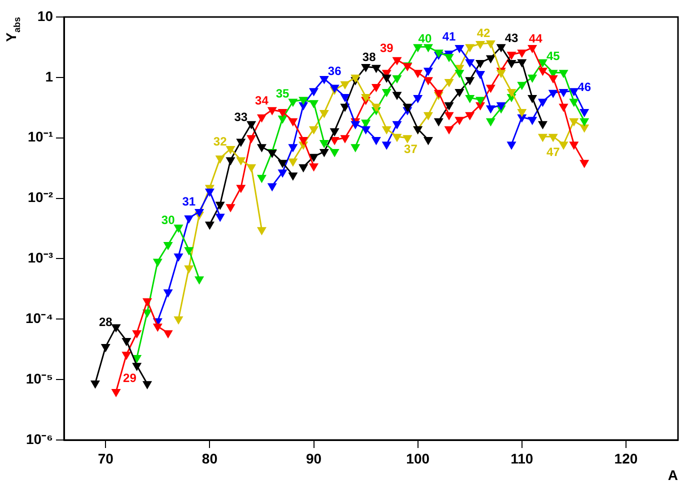  I want to click on series-label: 39, so click(387, 47).